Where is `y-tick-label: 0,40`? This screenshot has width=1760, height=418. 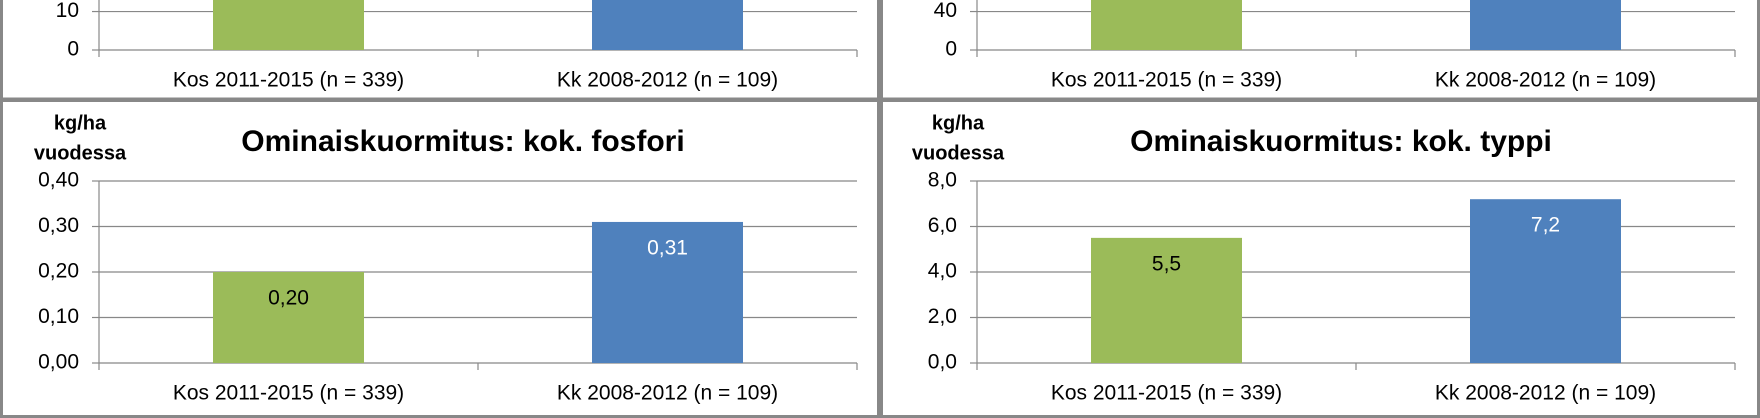
y-tick-label: 0,40 is located at coordinates (58, 180).